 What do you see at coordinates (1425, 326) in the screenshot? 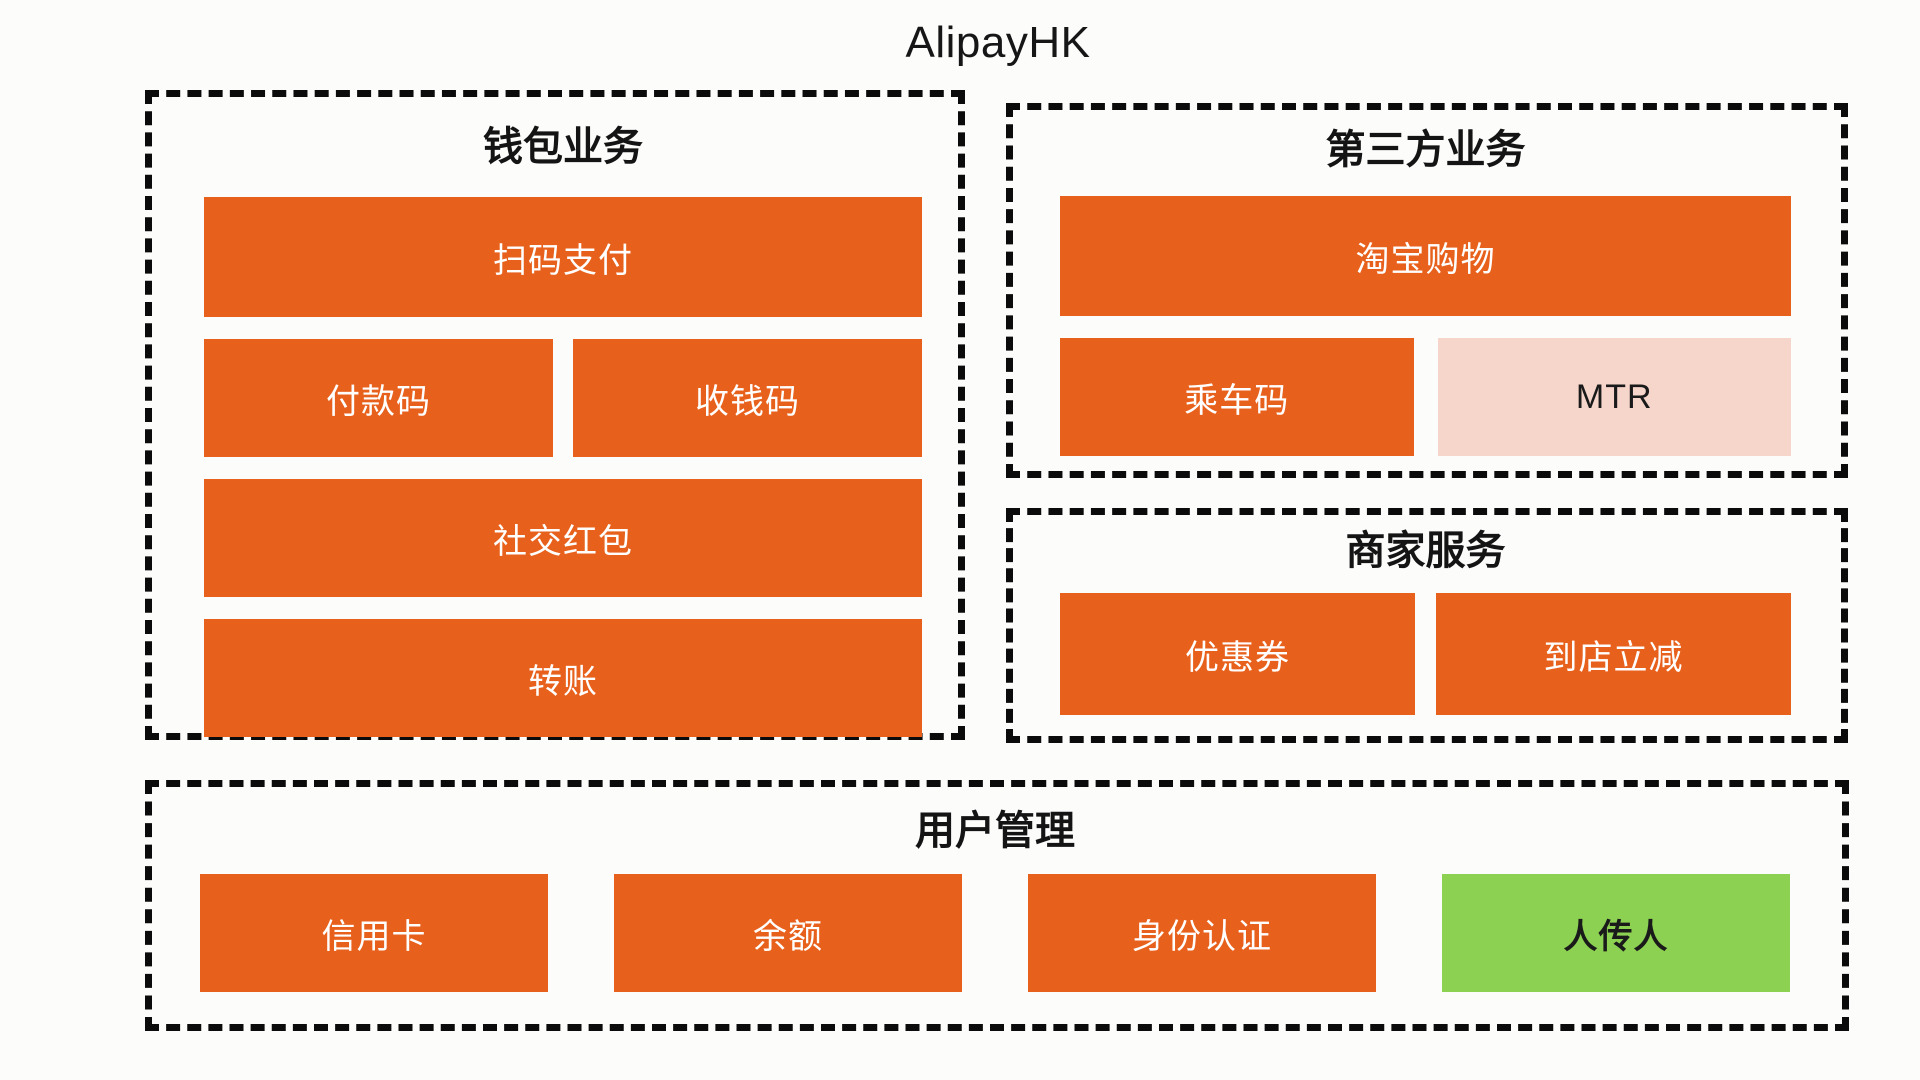
I see `third-party-rows: 淘宝购物 乘车码 MTR` at bounding box center [1425, 326].